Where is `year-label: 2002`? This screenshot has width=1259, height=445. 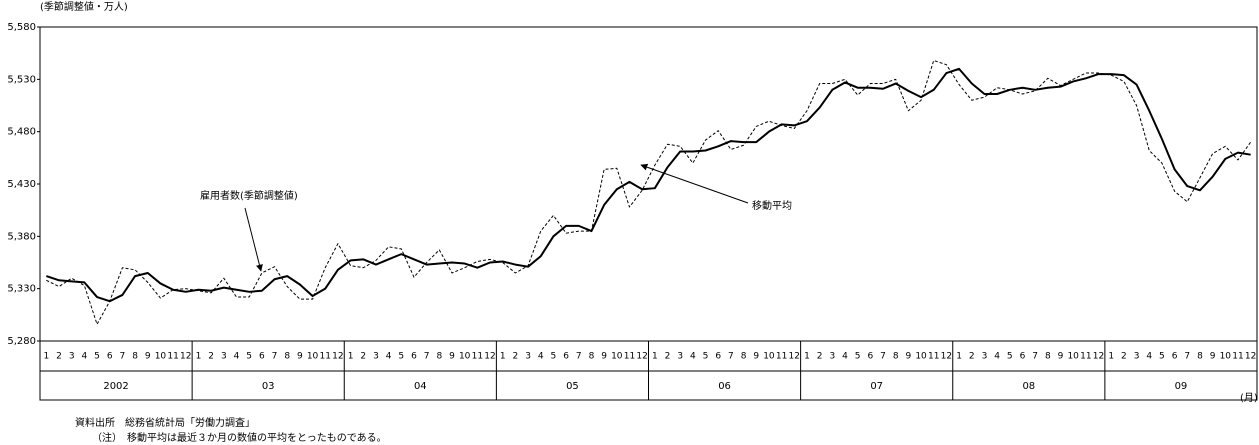
year-label: 2002 is located at coordinates (115, 386).